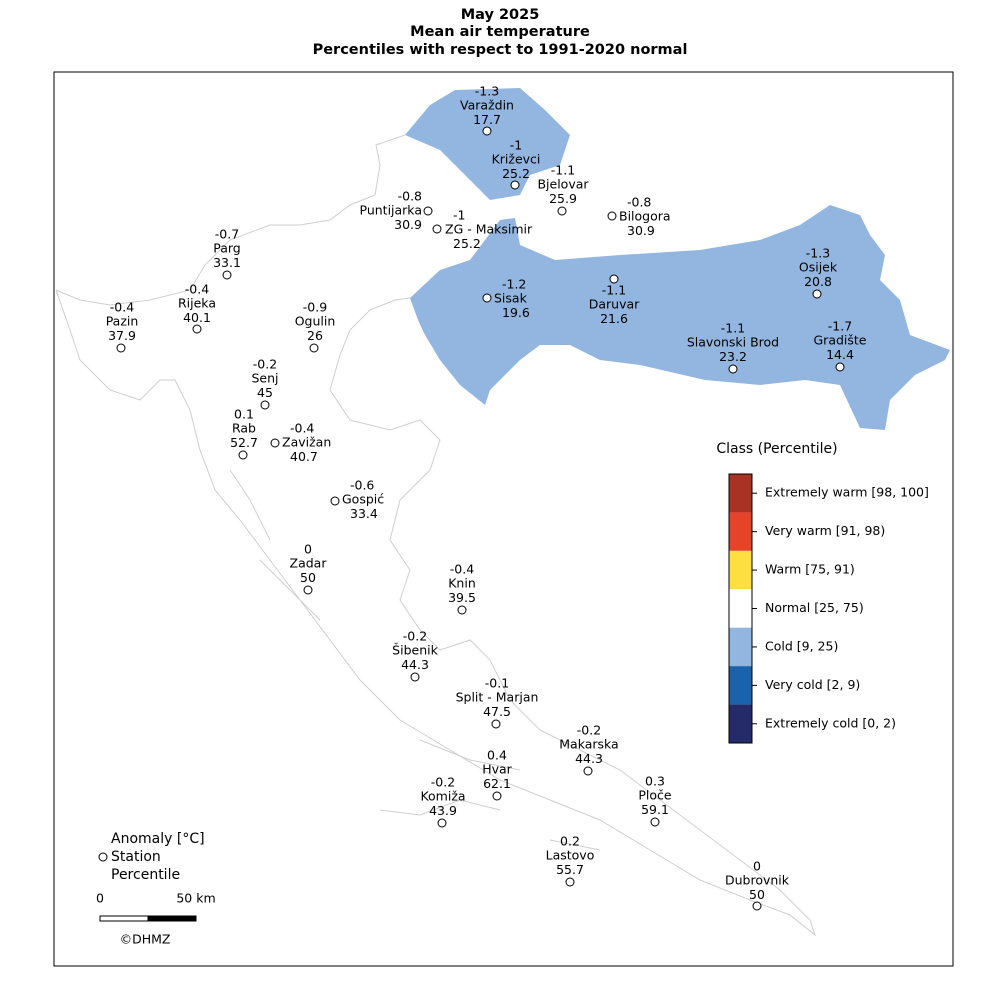 Image resolution: width=1000 pixels, height=1004 pixels. What do you see at coordinates (570, 855) in the screenshot?
I see `station-name: Lastovo` at bounding box center [570, 855].